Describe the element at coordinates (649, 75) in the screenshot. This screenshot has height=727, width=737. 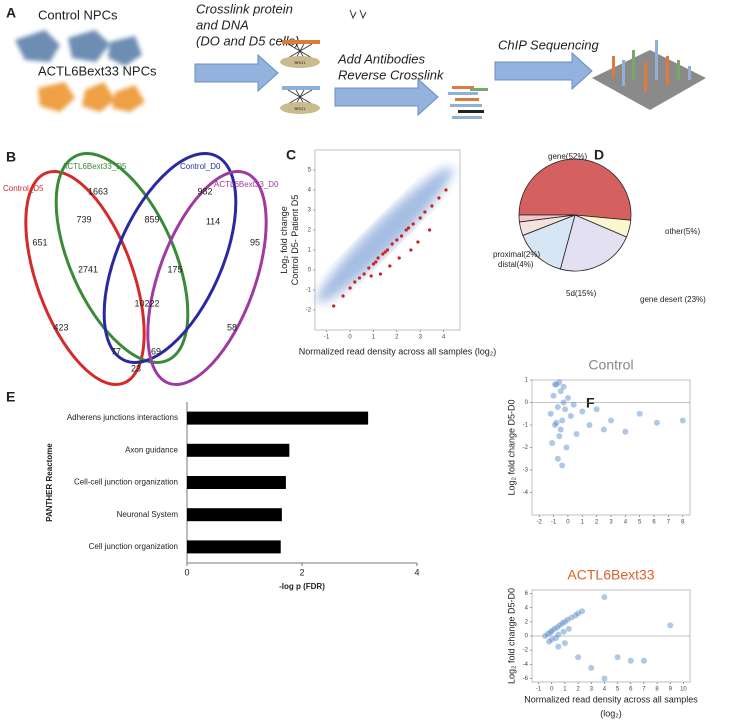
I see `sequencing-plot` at that location.